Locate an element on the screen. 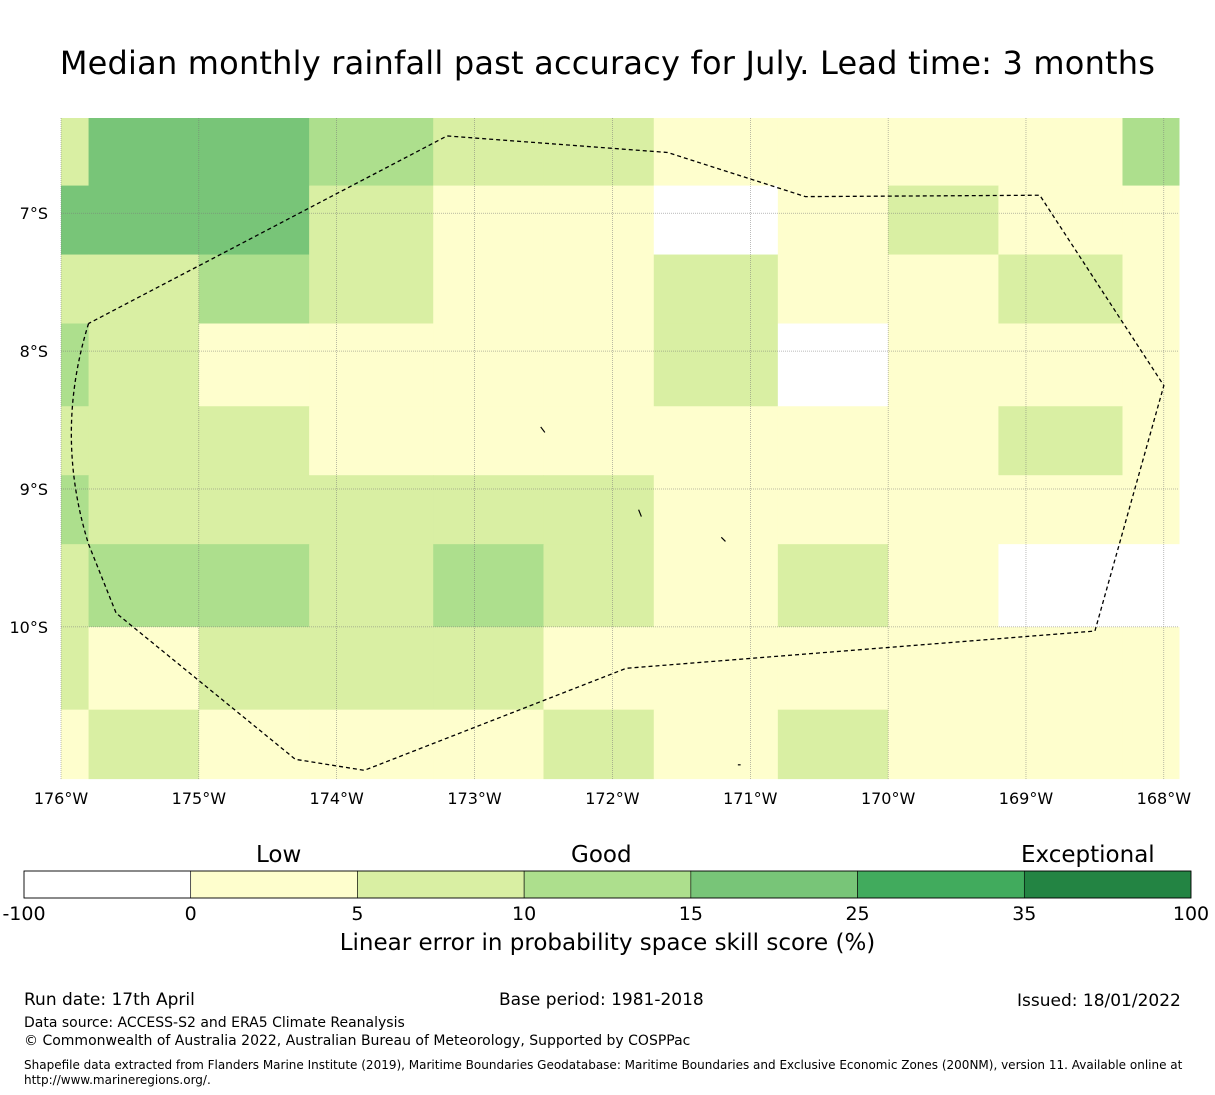 This screenshot has height=1095, width=1215. colorbar-tick-label: 25 is located at coordinates (857, 914).